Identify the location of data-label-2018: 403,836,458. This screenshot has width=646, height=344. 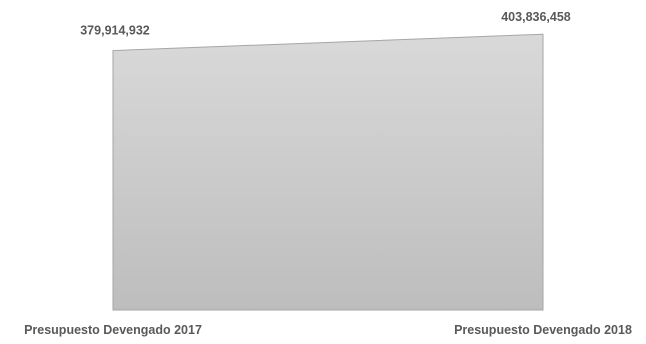
(536, 17).